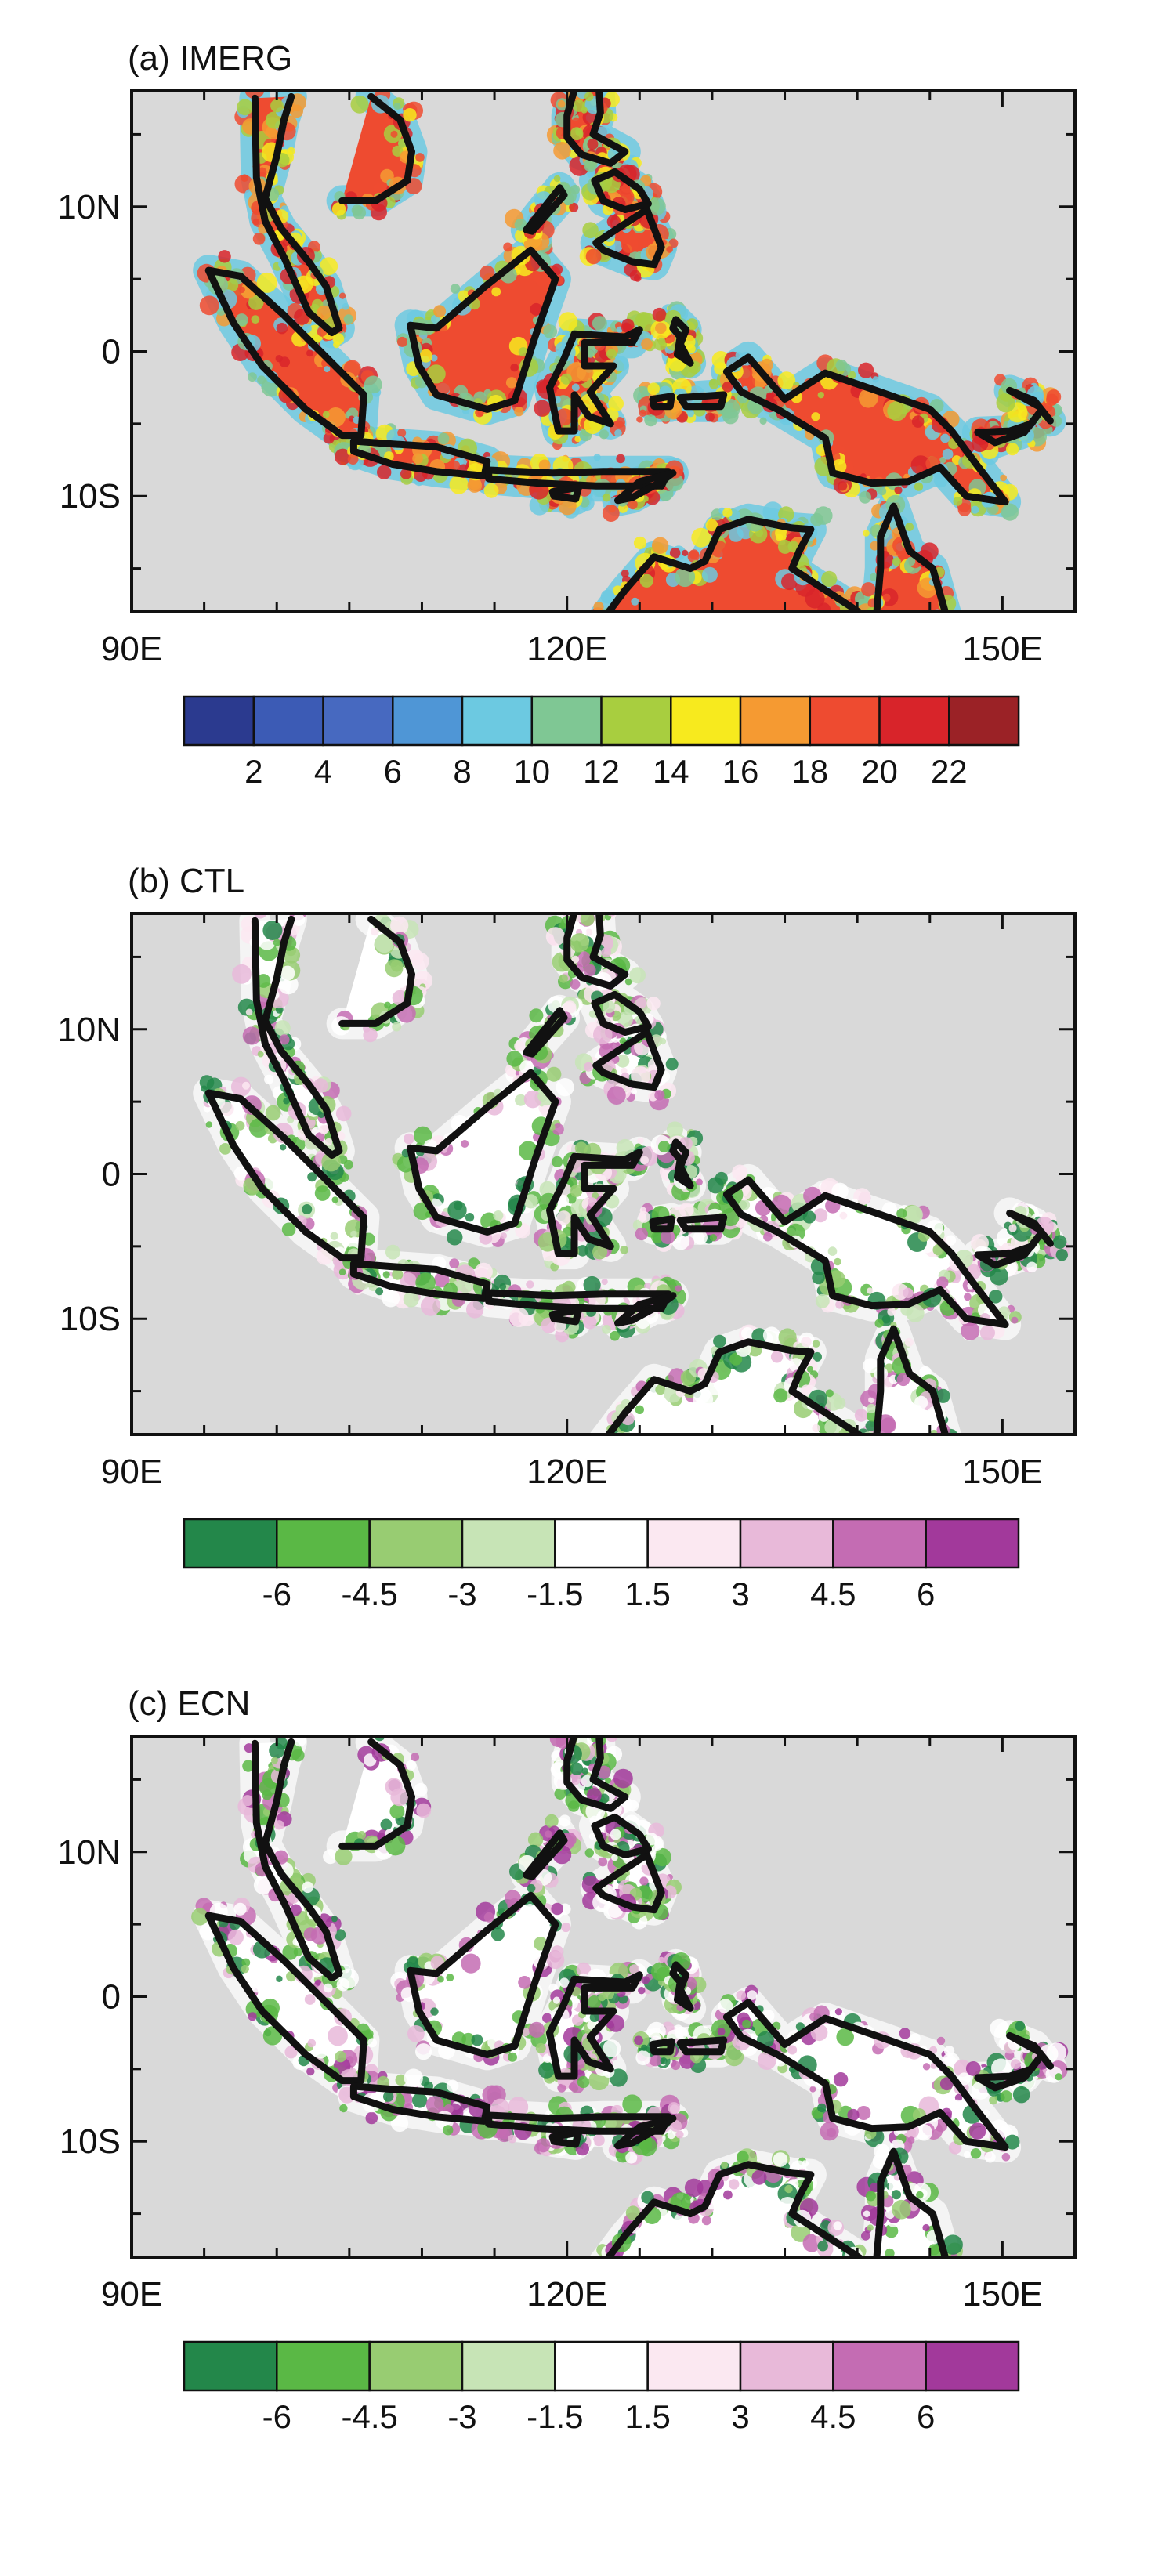 The width and height of the screenshot is (1169, 2576). I want to click on coast-indochina, so click(377, 148).